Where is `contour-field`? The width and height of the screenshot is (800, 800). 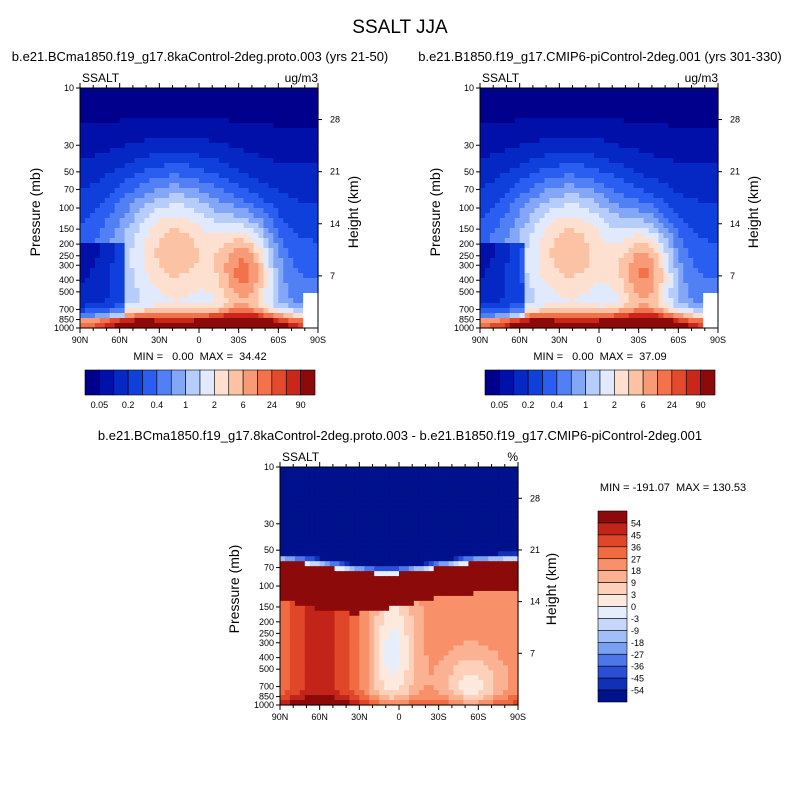
contour-field is located at coordinates (199, 208).